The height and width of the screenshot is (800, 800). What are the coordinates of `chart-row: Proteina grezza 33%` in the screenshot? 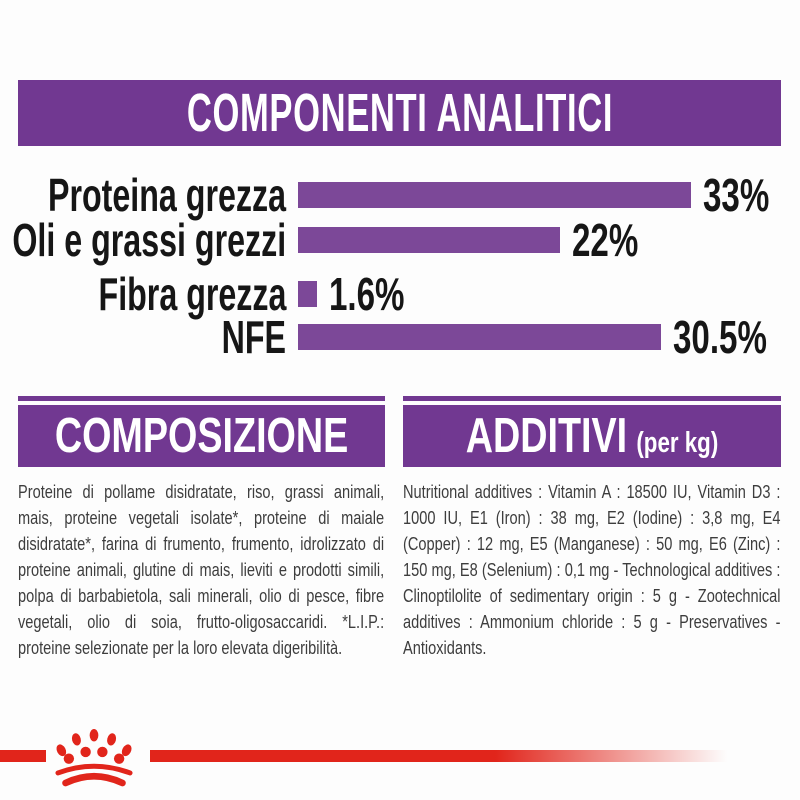 It's located at (400, 195).